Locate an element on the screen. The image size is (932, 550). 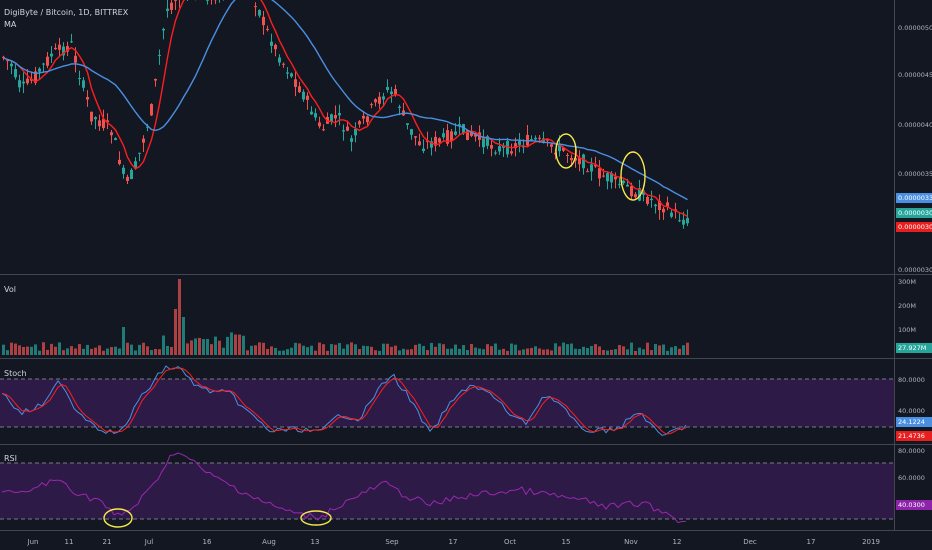
rsi-axis is located at coordinates (913, 487).